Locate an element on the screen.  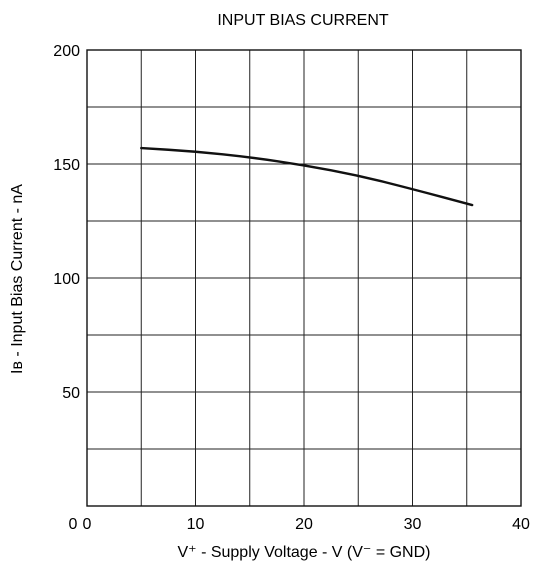
x-tick-label: 10 is located at coordinates (196, 524).